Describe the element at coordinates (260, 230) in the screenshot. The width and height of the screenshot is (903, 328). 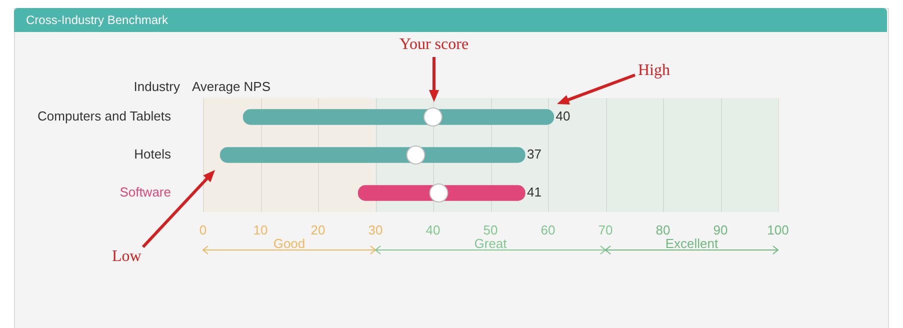
I see `x-tick-label: 10` at that location.